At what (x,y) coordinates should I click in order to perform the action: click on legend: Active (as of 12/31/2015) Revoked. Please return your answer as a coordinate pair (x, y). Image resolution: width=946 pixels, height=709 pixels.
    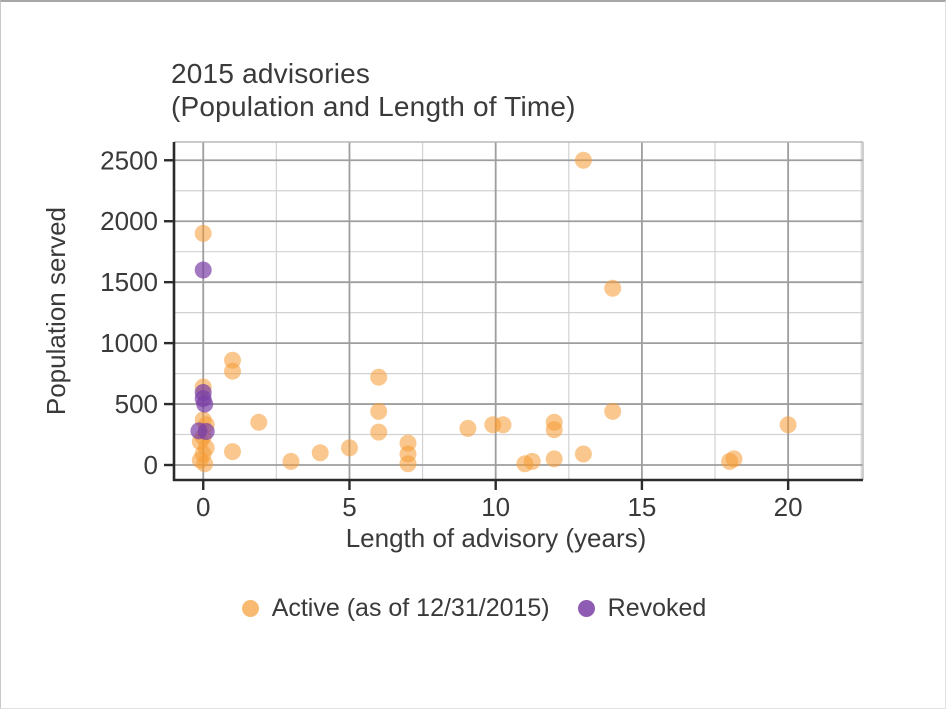
    Looking at the image, I should click on (473, 608).